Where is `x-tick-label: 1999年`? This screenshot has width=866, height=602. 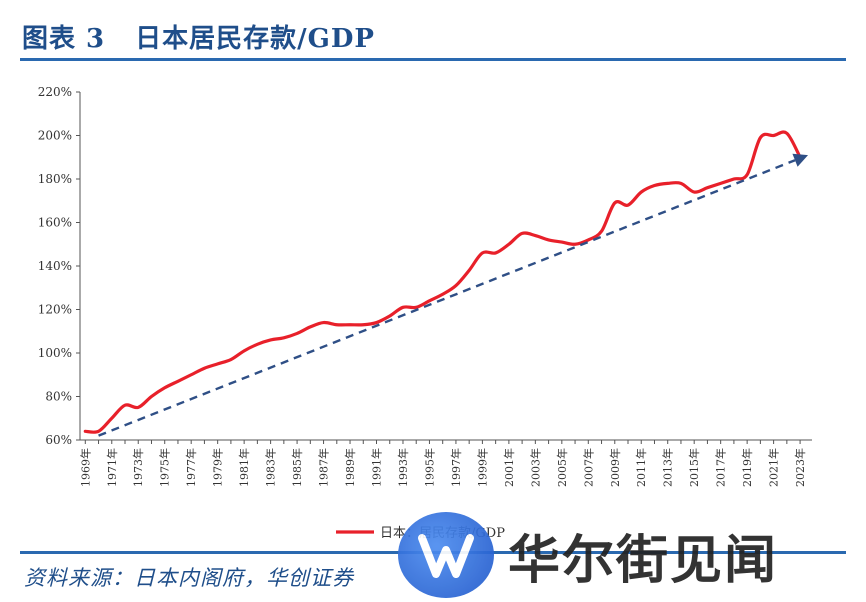 x-tick-label: 1999年 is located at coordinates (482, 467).